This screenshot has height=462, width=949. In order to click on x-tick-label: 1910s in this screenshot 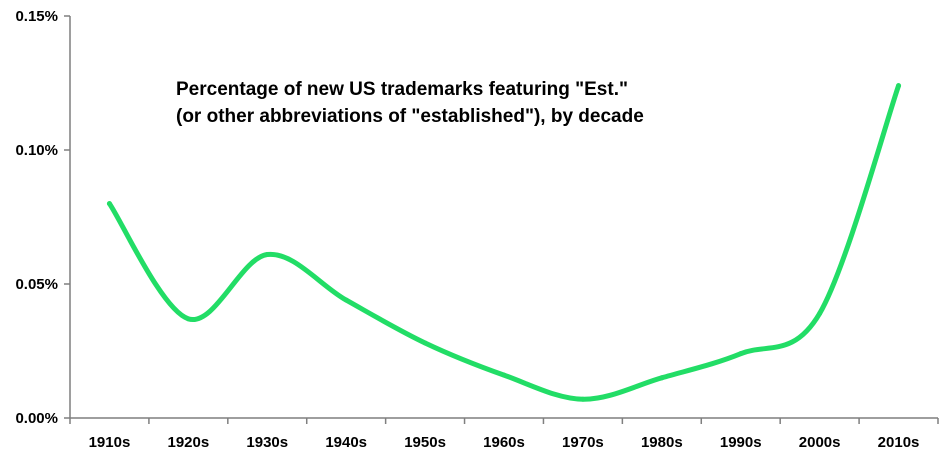, I will do `click(110, 442)`.